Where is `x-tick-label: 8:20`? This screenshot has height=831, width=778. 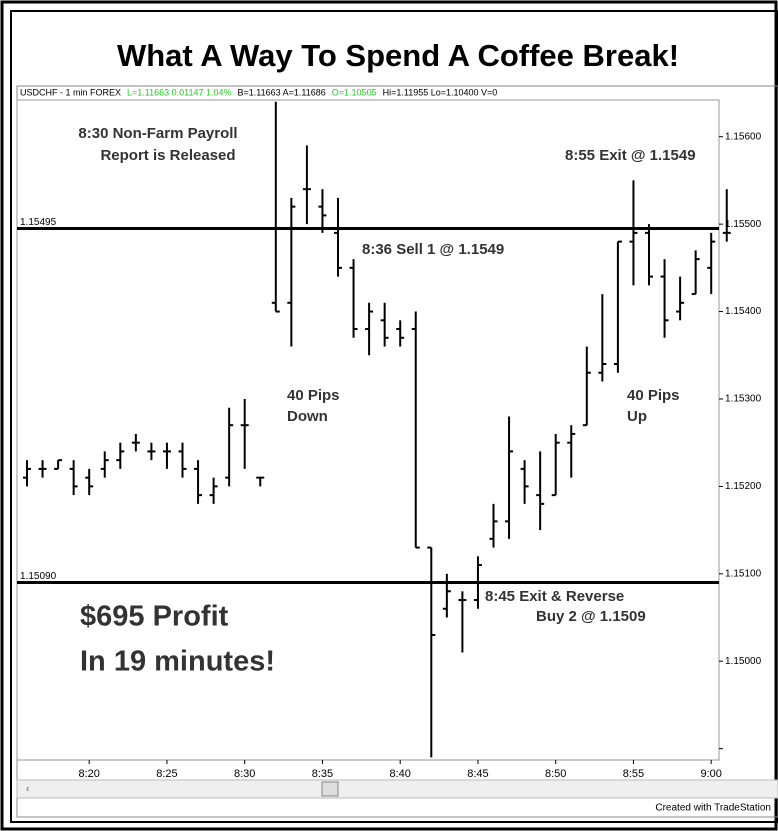 x-tick-label: 8:20 is located at coordinates (88, 774).